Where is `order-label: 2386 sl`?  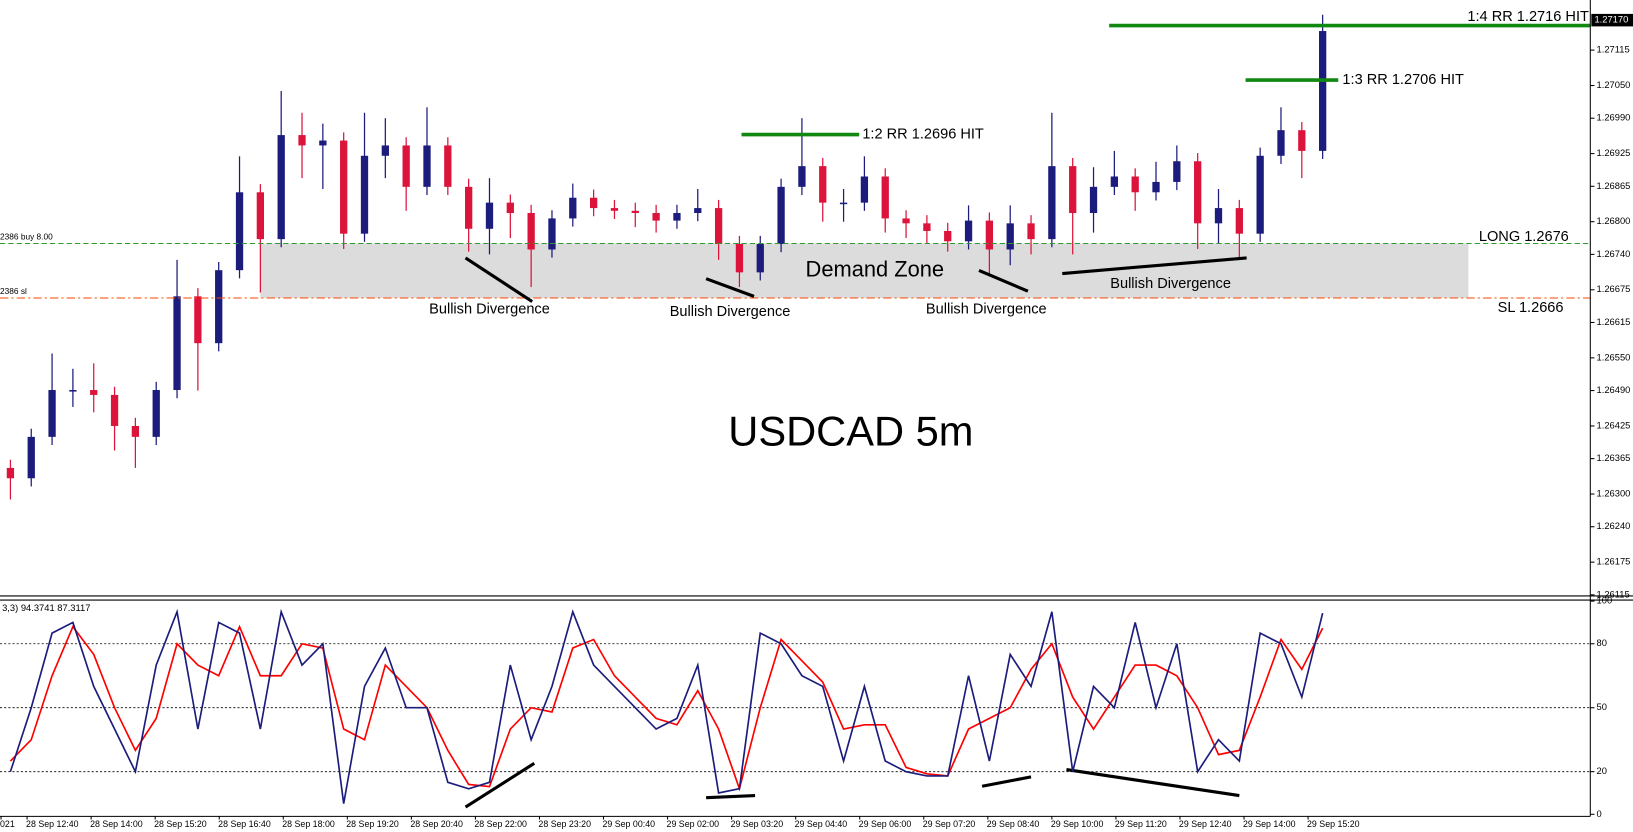
order-label: 2386 sl is located at coordinates (13, 291).